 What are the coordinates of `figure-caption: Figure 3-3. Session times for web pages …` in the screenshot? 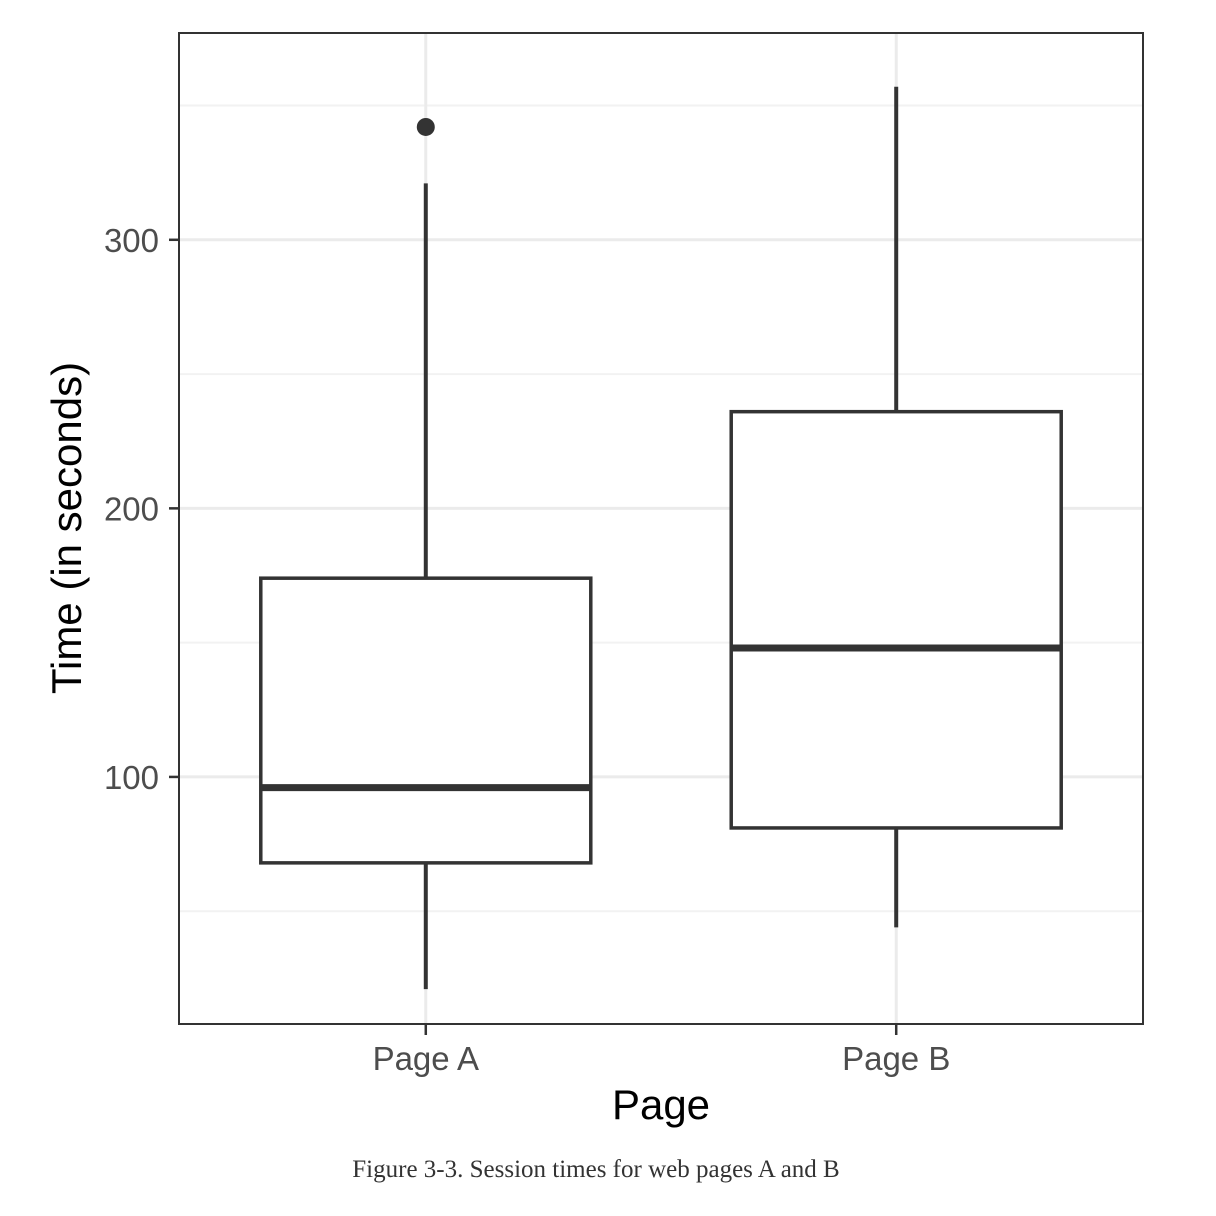 It's located at (596, 1169).